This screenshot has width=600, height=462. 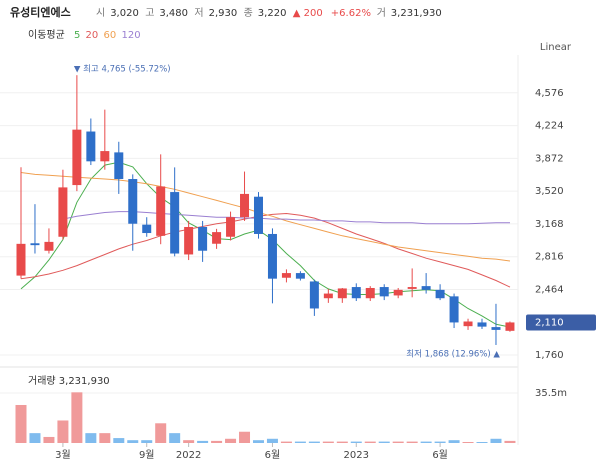 What do you see at coordinates (100, 13) in the screenshot?
I see `quote-label: 시` at bounding box center [100, 13].